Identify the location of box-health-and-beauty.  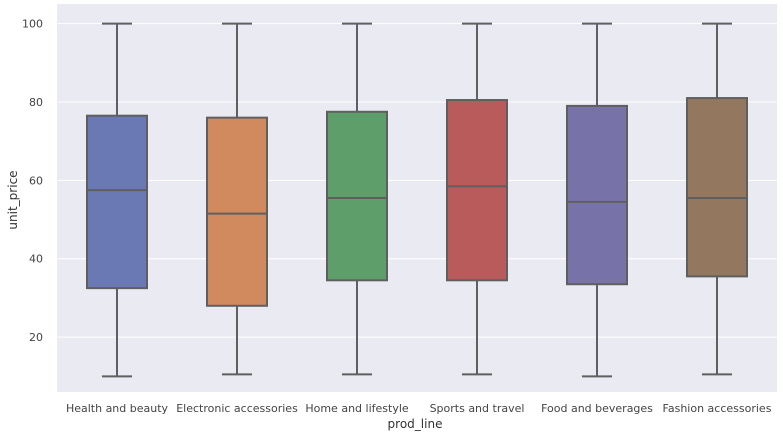
(117, 200).